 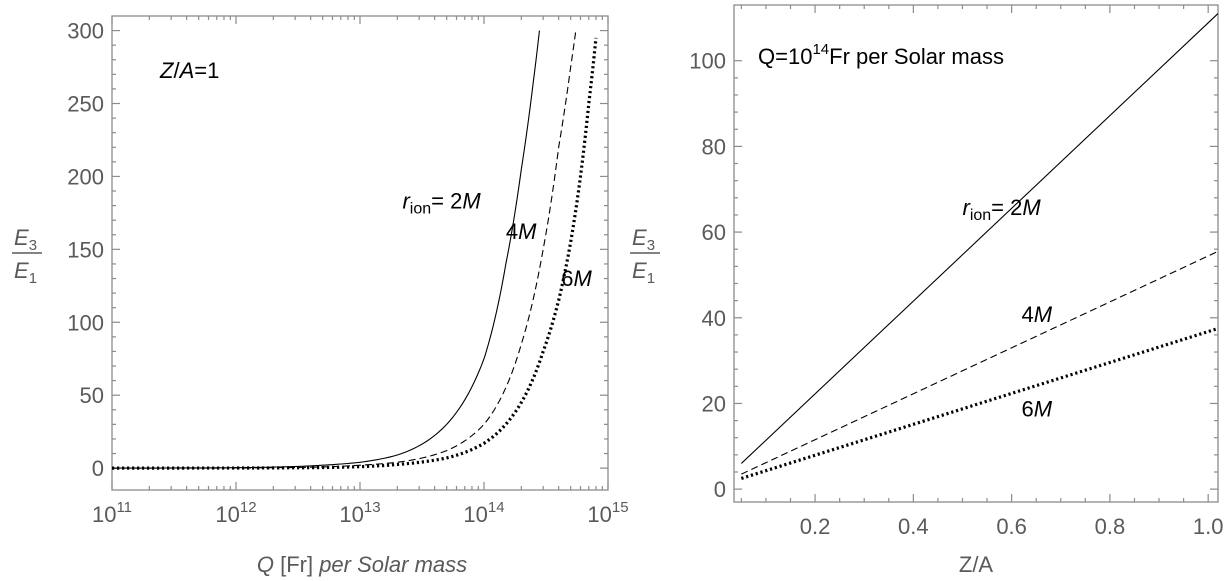 I want to click on left-annotation: Z/A=1, so click(x=189, y=70).